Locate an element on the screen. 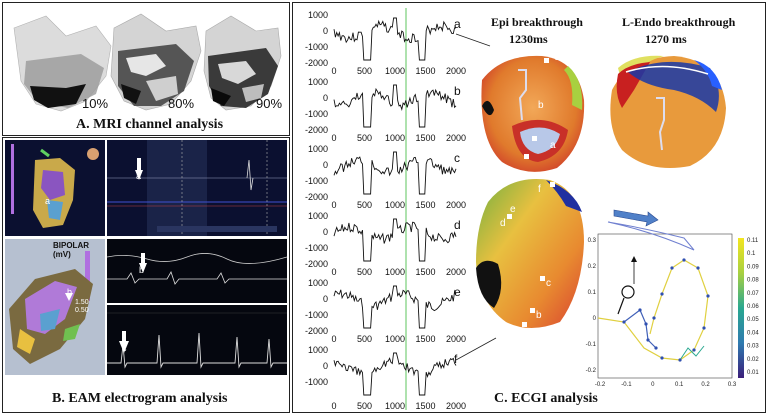 The height and width of the screenshot is (416, 768). epi-heart-lower: f d c b e is located at coordinates (530, 253).